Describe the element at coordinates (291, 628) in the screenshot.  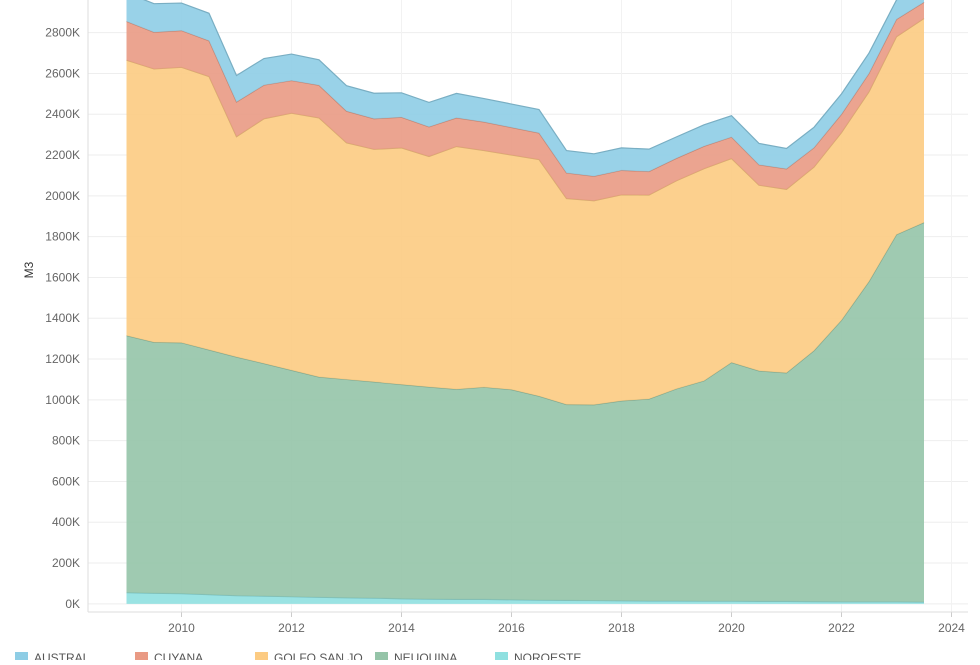
I see `x-tick-label: 2012` at that location.